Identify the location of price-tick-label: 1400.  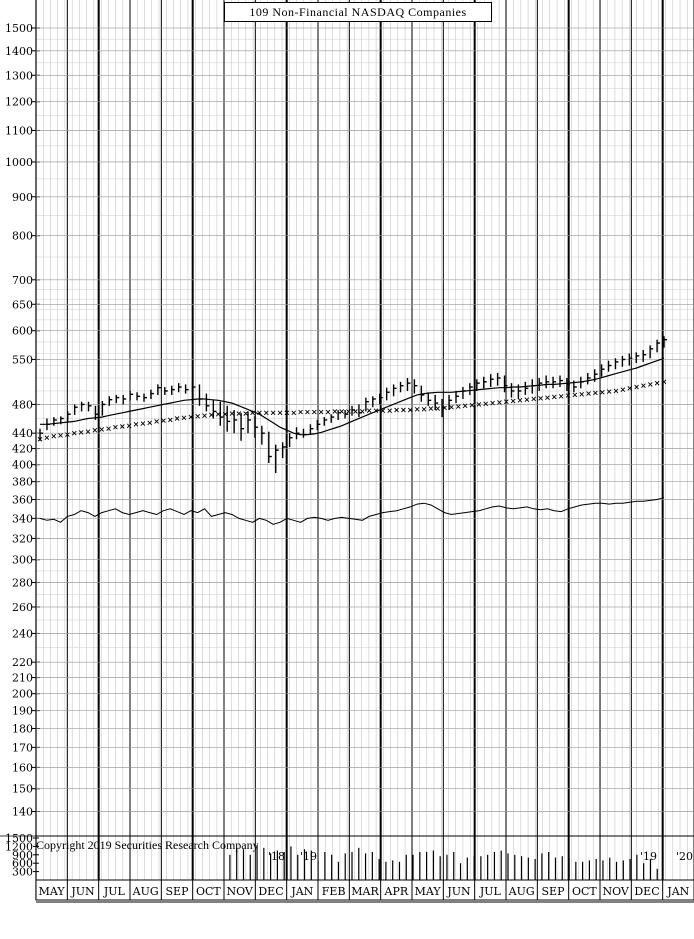
(19, 51).